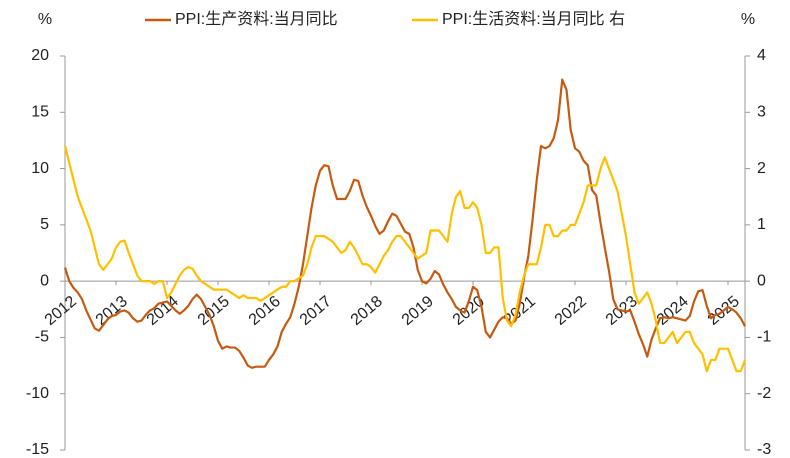  I want to click on x-tick-label: 2022, so click(571, 311).